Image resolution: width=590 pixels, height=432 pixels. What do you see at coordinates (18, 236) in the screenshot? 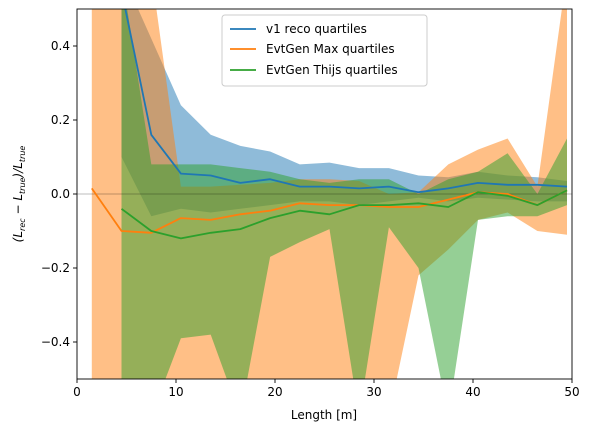
I see `y-label-part-0: (L` at bounding box center [18, 236].